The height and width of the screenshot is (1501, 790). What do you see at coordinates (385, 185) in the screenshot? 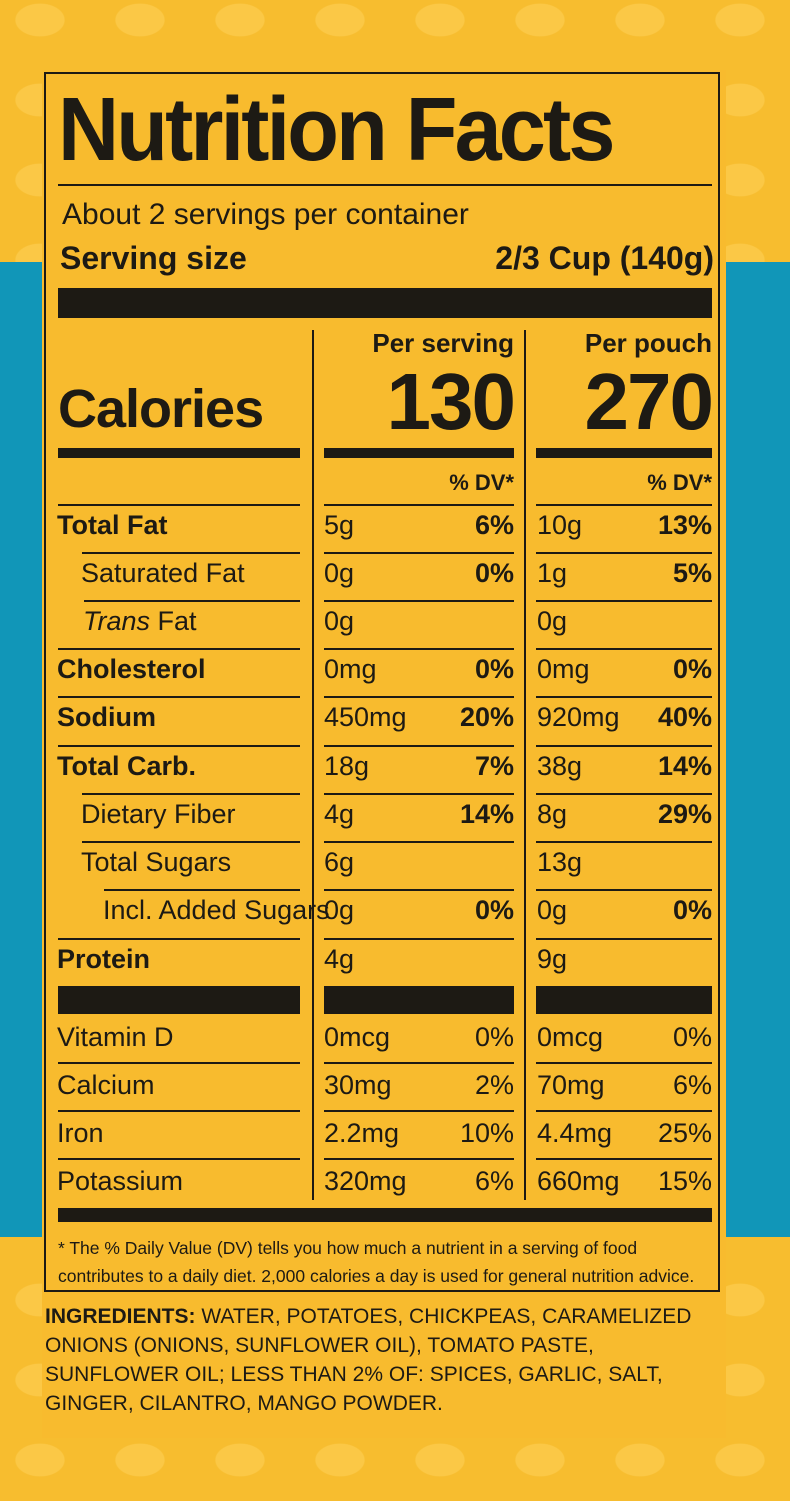
I see `divider` at bounding box center [385, 185].